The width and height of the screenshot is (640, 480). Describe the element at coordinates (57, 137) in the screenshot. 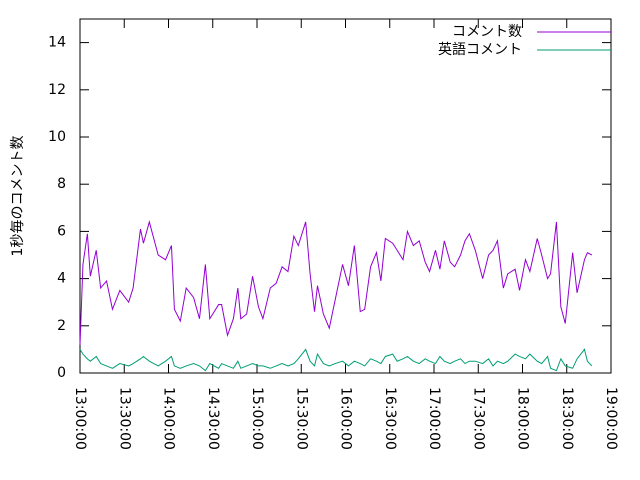

I see `y-tick-label: 10` at that location.